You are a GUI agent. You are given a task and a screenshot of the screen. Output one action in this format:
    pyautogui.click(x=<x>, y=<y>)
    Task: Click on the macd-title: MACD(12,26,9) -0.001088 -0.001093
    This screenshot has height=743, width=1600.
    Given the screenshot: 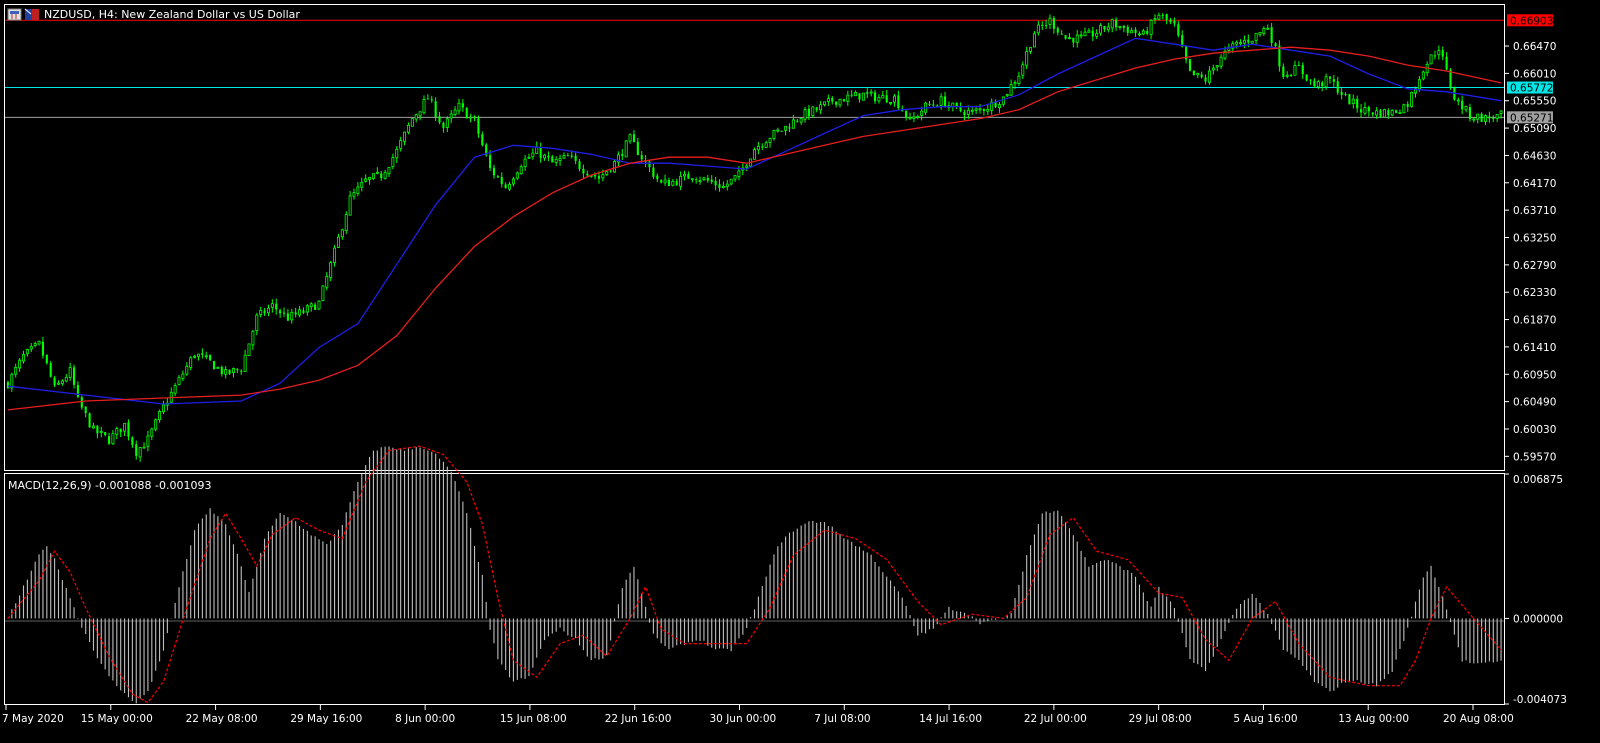 What is the action you would take?
    pyautogui.click(x=109, y=485)
    